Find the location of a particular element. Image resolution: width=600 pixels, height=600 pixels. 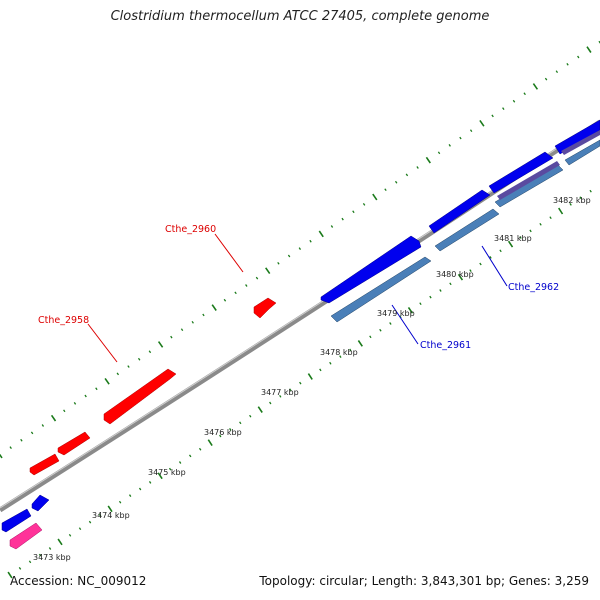

reverse-strand-genes-alt is located at coordinates (465, 231).